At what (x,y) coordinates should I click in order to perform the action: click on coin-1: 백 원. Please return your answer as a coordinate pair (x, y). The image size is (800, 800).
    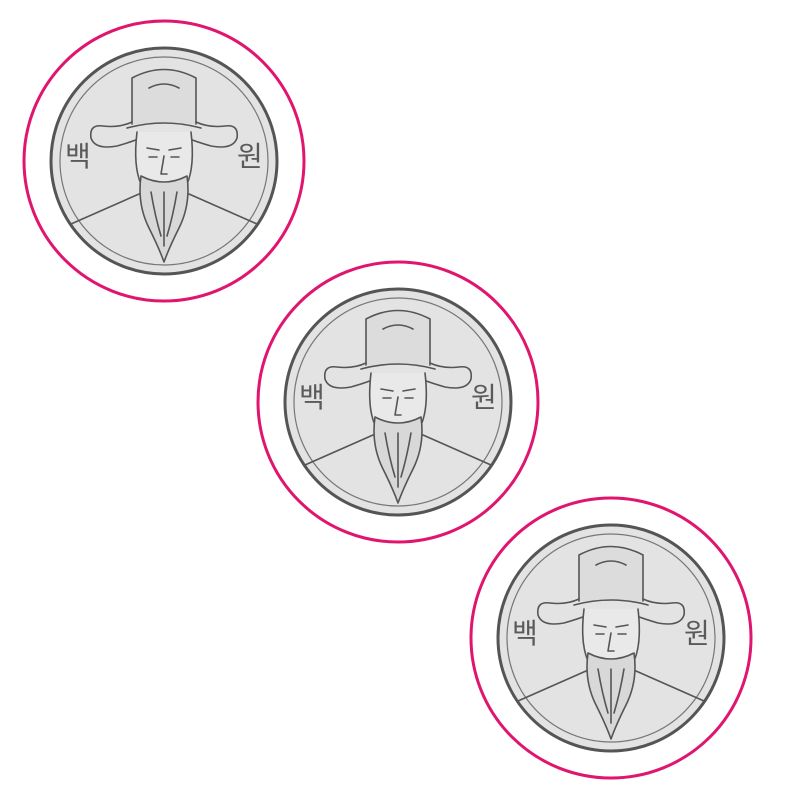
    Looking at the image, I should click on (164, 161).